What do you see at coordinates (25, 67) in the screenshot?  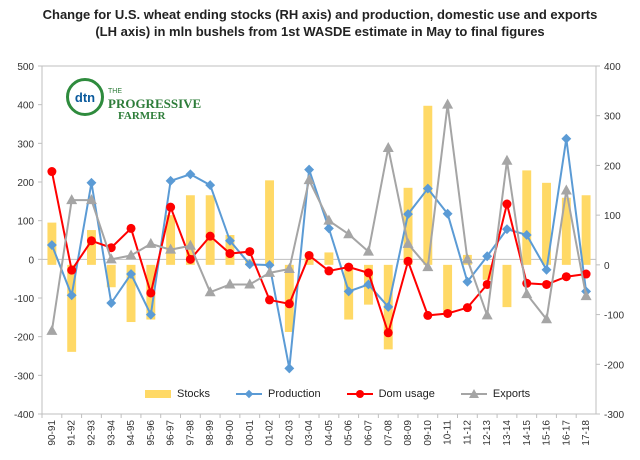 I see `left-axis-tick-label: 500` at bounding box center [25, 67].